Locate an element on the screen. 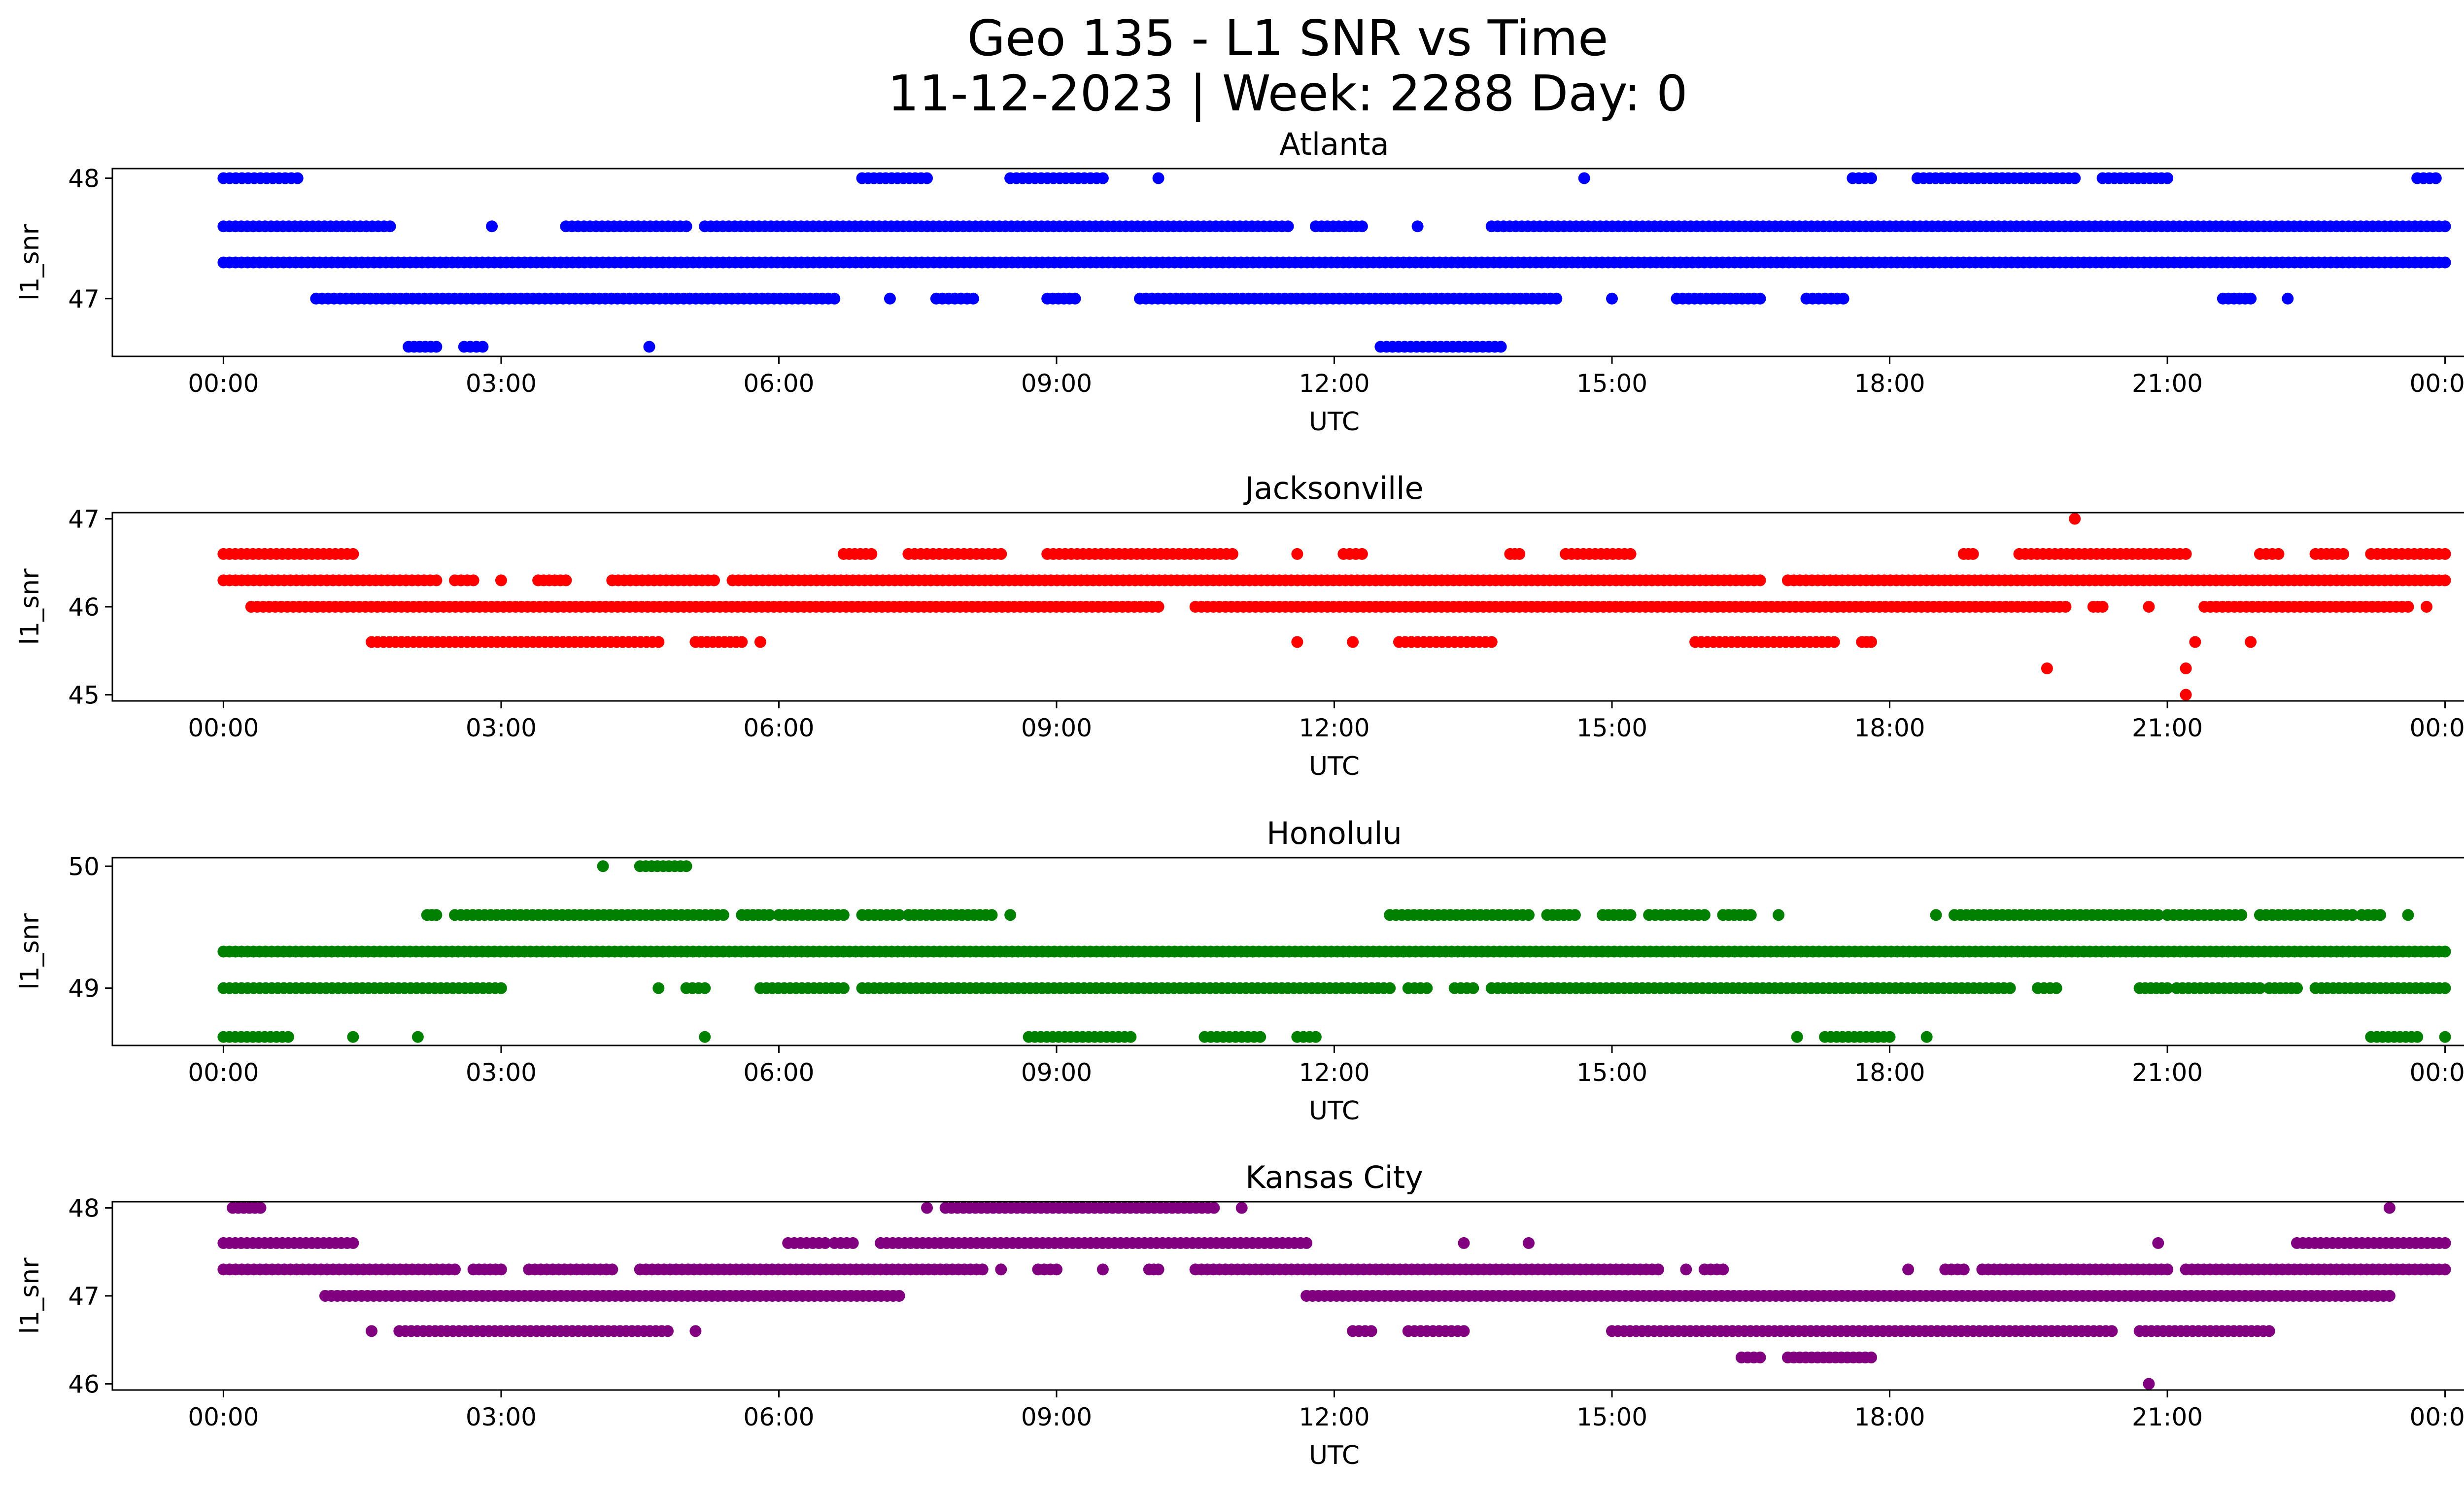 Image resolution: width=2464 pixels, height=1495 pixels. y-axis-label-jacksonville: l1_snr is located at coordinates (30, 606).